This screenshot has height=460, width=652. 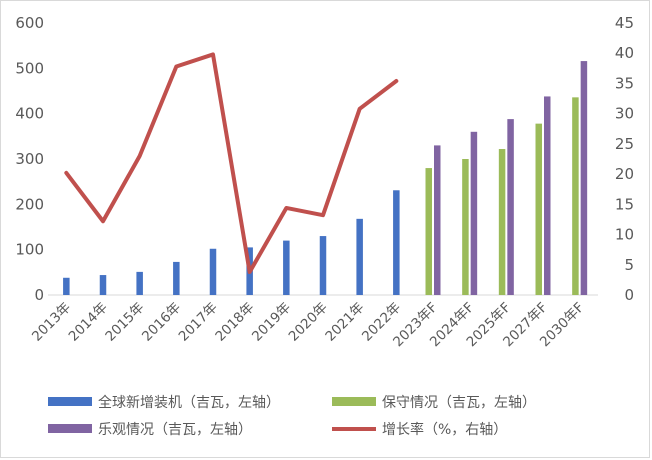 I want to click on x-tick-label: 2019年, so click(x=271, y=322).